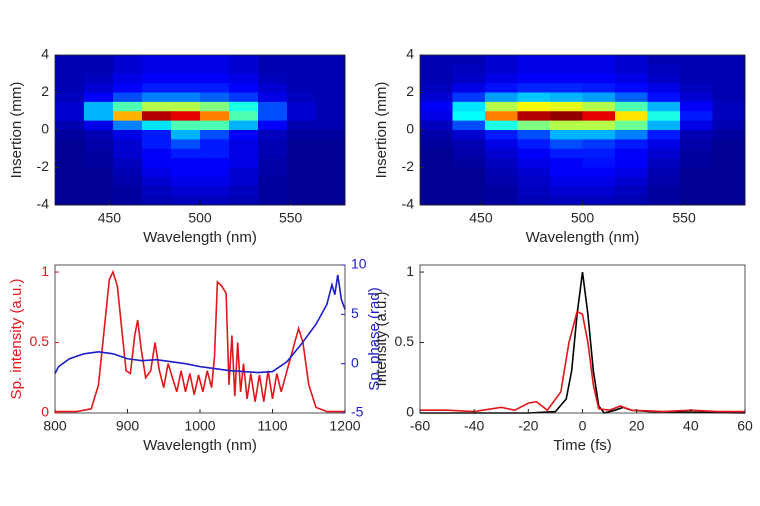 This screenshot has width=760, height=506. Describe the element at coordinates (16, 339) in the screenshot. I see `y-axis-label: Sp. intensity (a.u.)` at that location.